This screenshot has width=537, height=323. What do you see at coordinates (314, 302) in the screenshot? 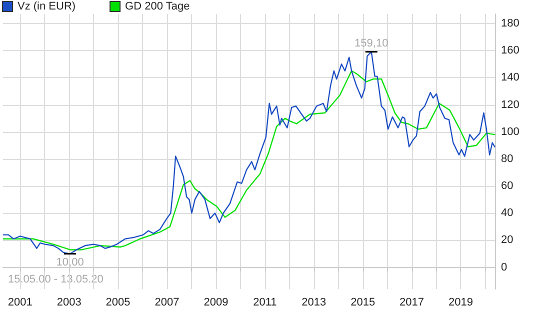
I see `x-tick-label: 2013` at bounding box center [314, 302].